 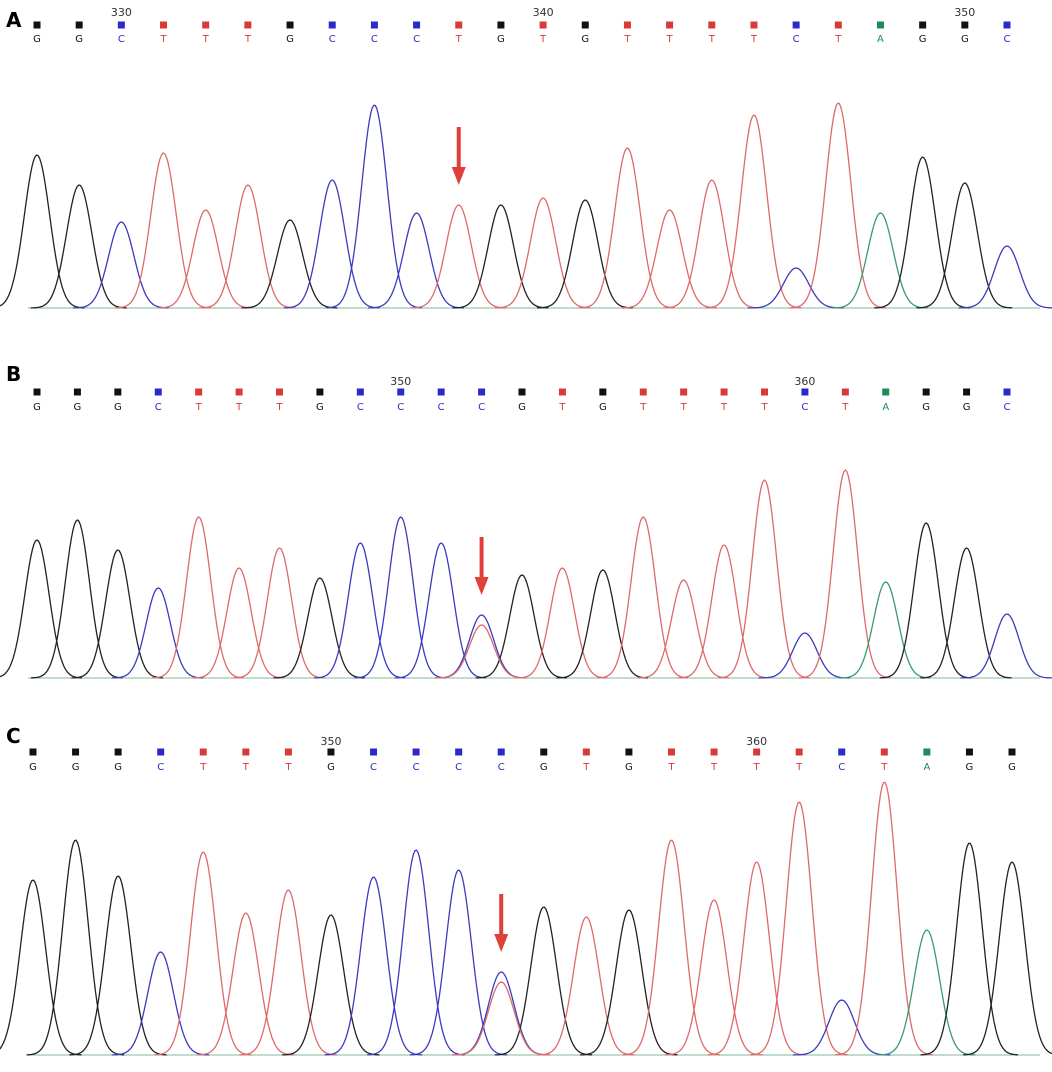 What do you see at coordinates (14, 20) in the screenshot?
I see `panel-label: A` at bounding box center [14, 20].